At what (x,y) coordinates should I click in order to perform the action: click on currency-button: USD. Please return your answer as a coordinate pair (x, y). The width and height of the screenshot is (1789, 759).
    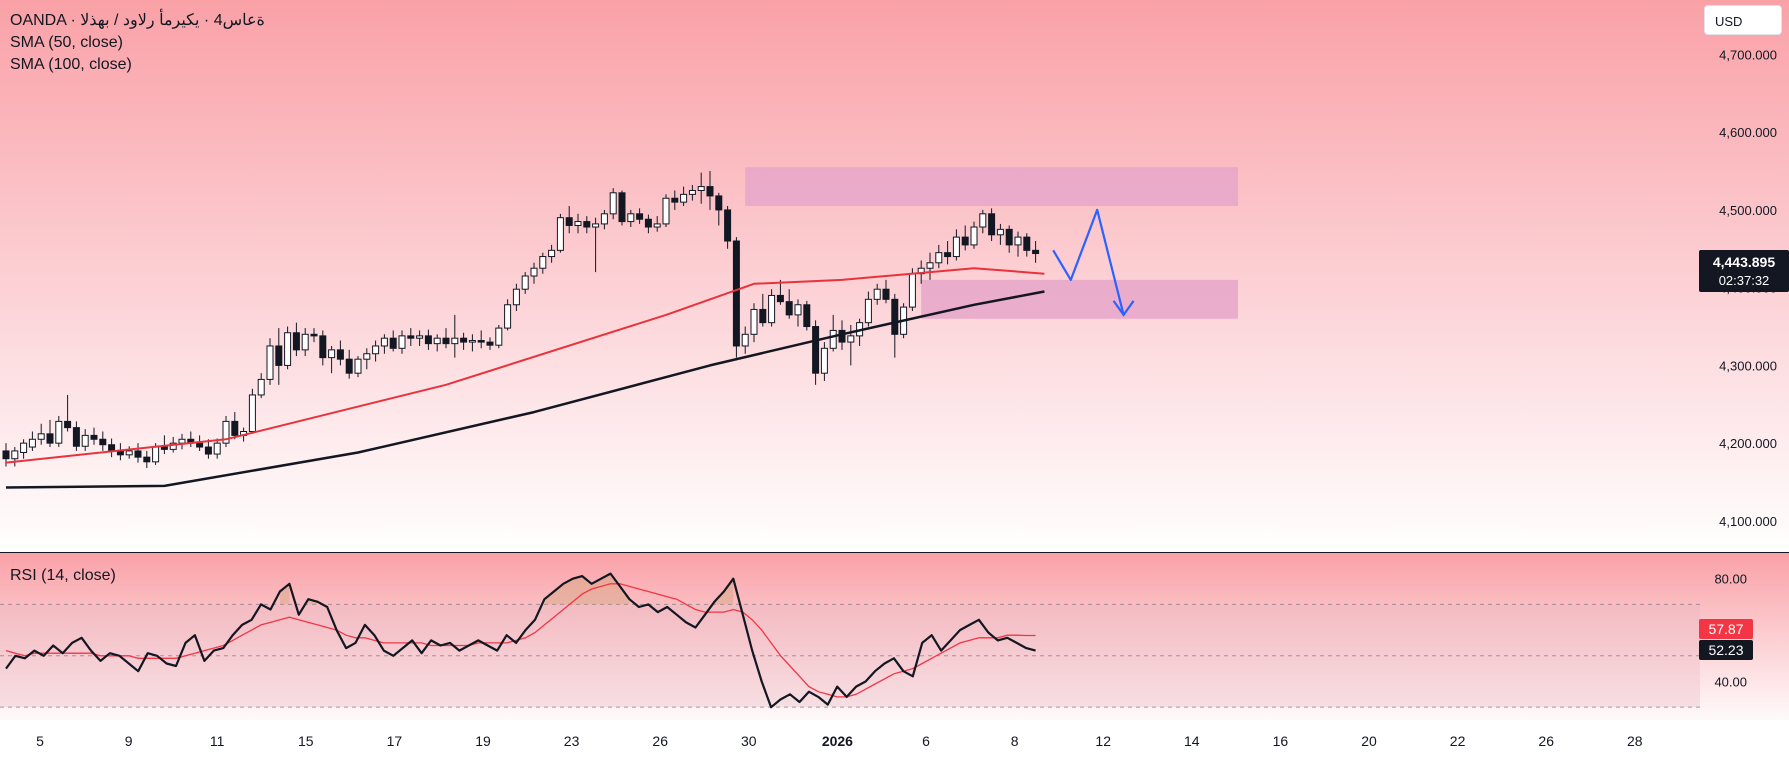
    Looking at the image, I should click on (1743, 20).